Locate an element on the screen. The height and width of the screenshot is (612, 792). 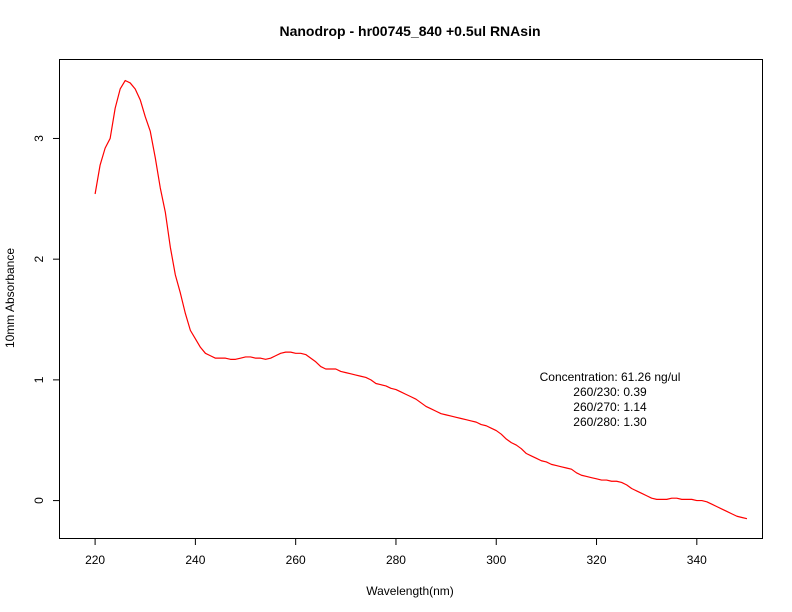
annotation-line: 260/230: 0.39 is located at coordinates (610, 392).